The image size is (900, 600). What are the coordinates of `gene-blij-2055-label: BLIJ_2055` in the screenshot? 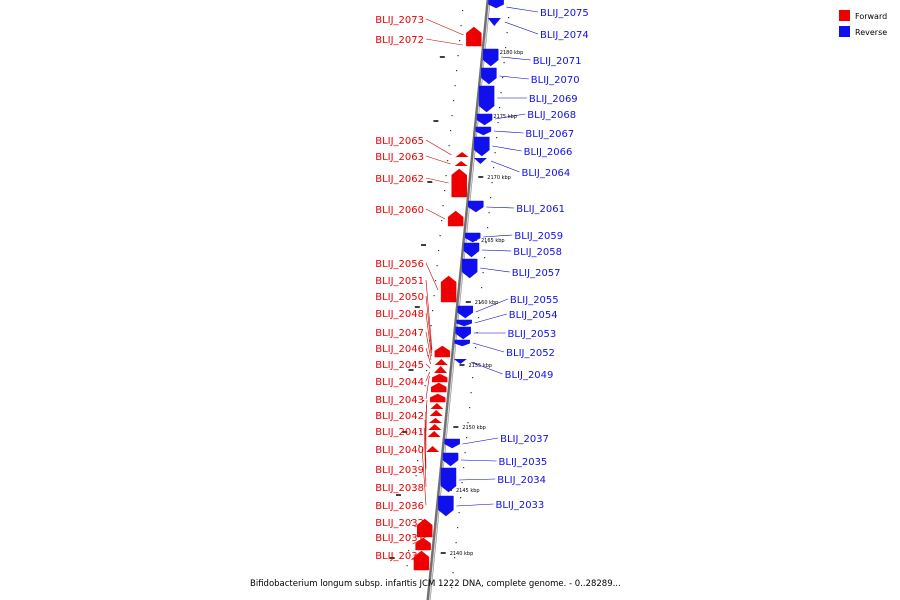 It's located at (534, 300).